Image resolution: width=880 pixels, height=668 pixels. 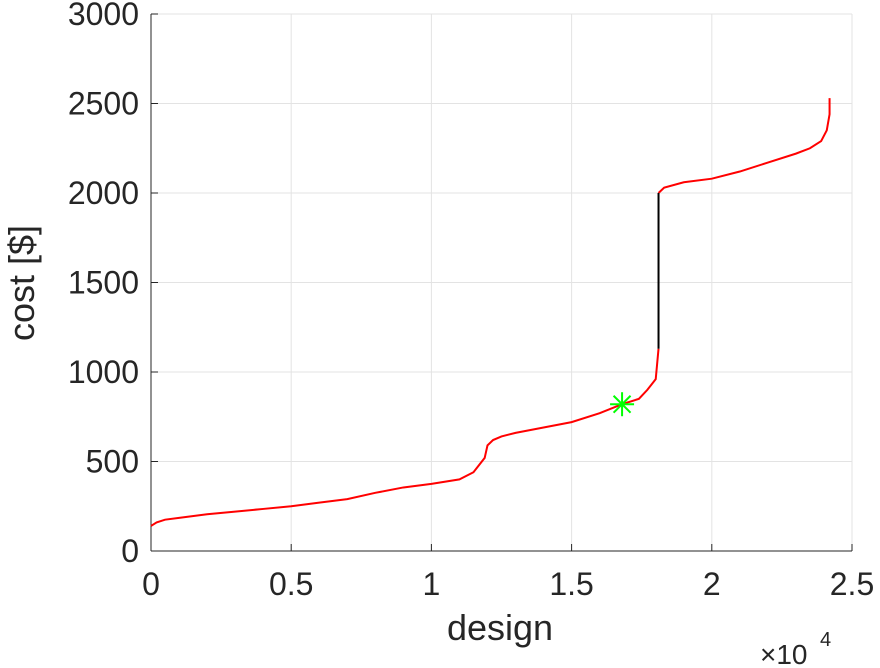 I want to click on x-axis-label: design, so click(x=500, y=627).